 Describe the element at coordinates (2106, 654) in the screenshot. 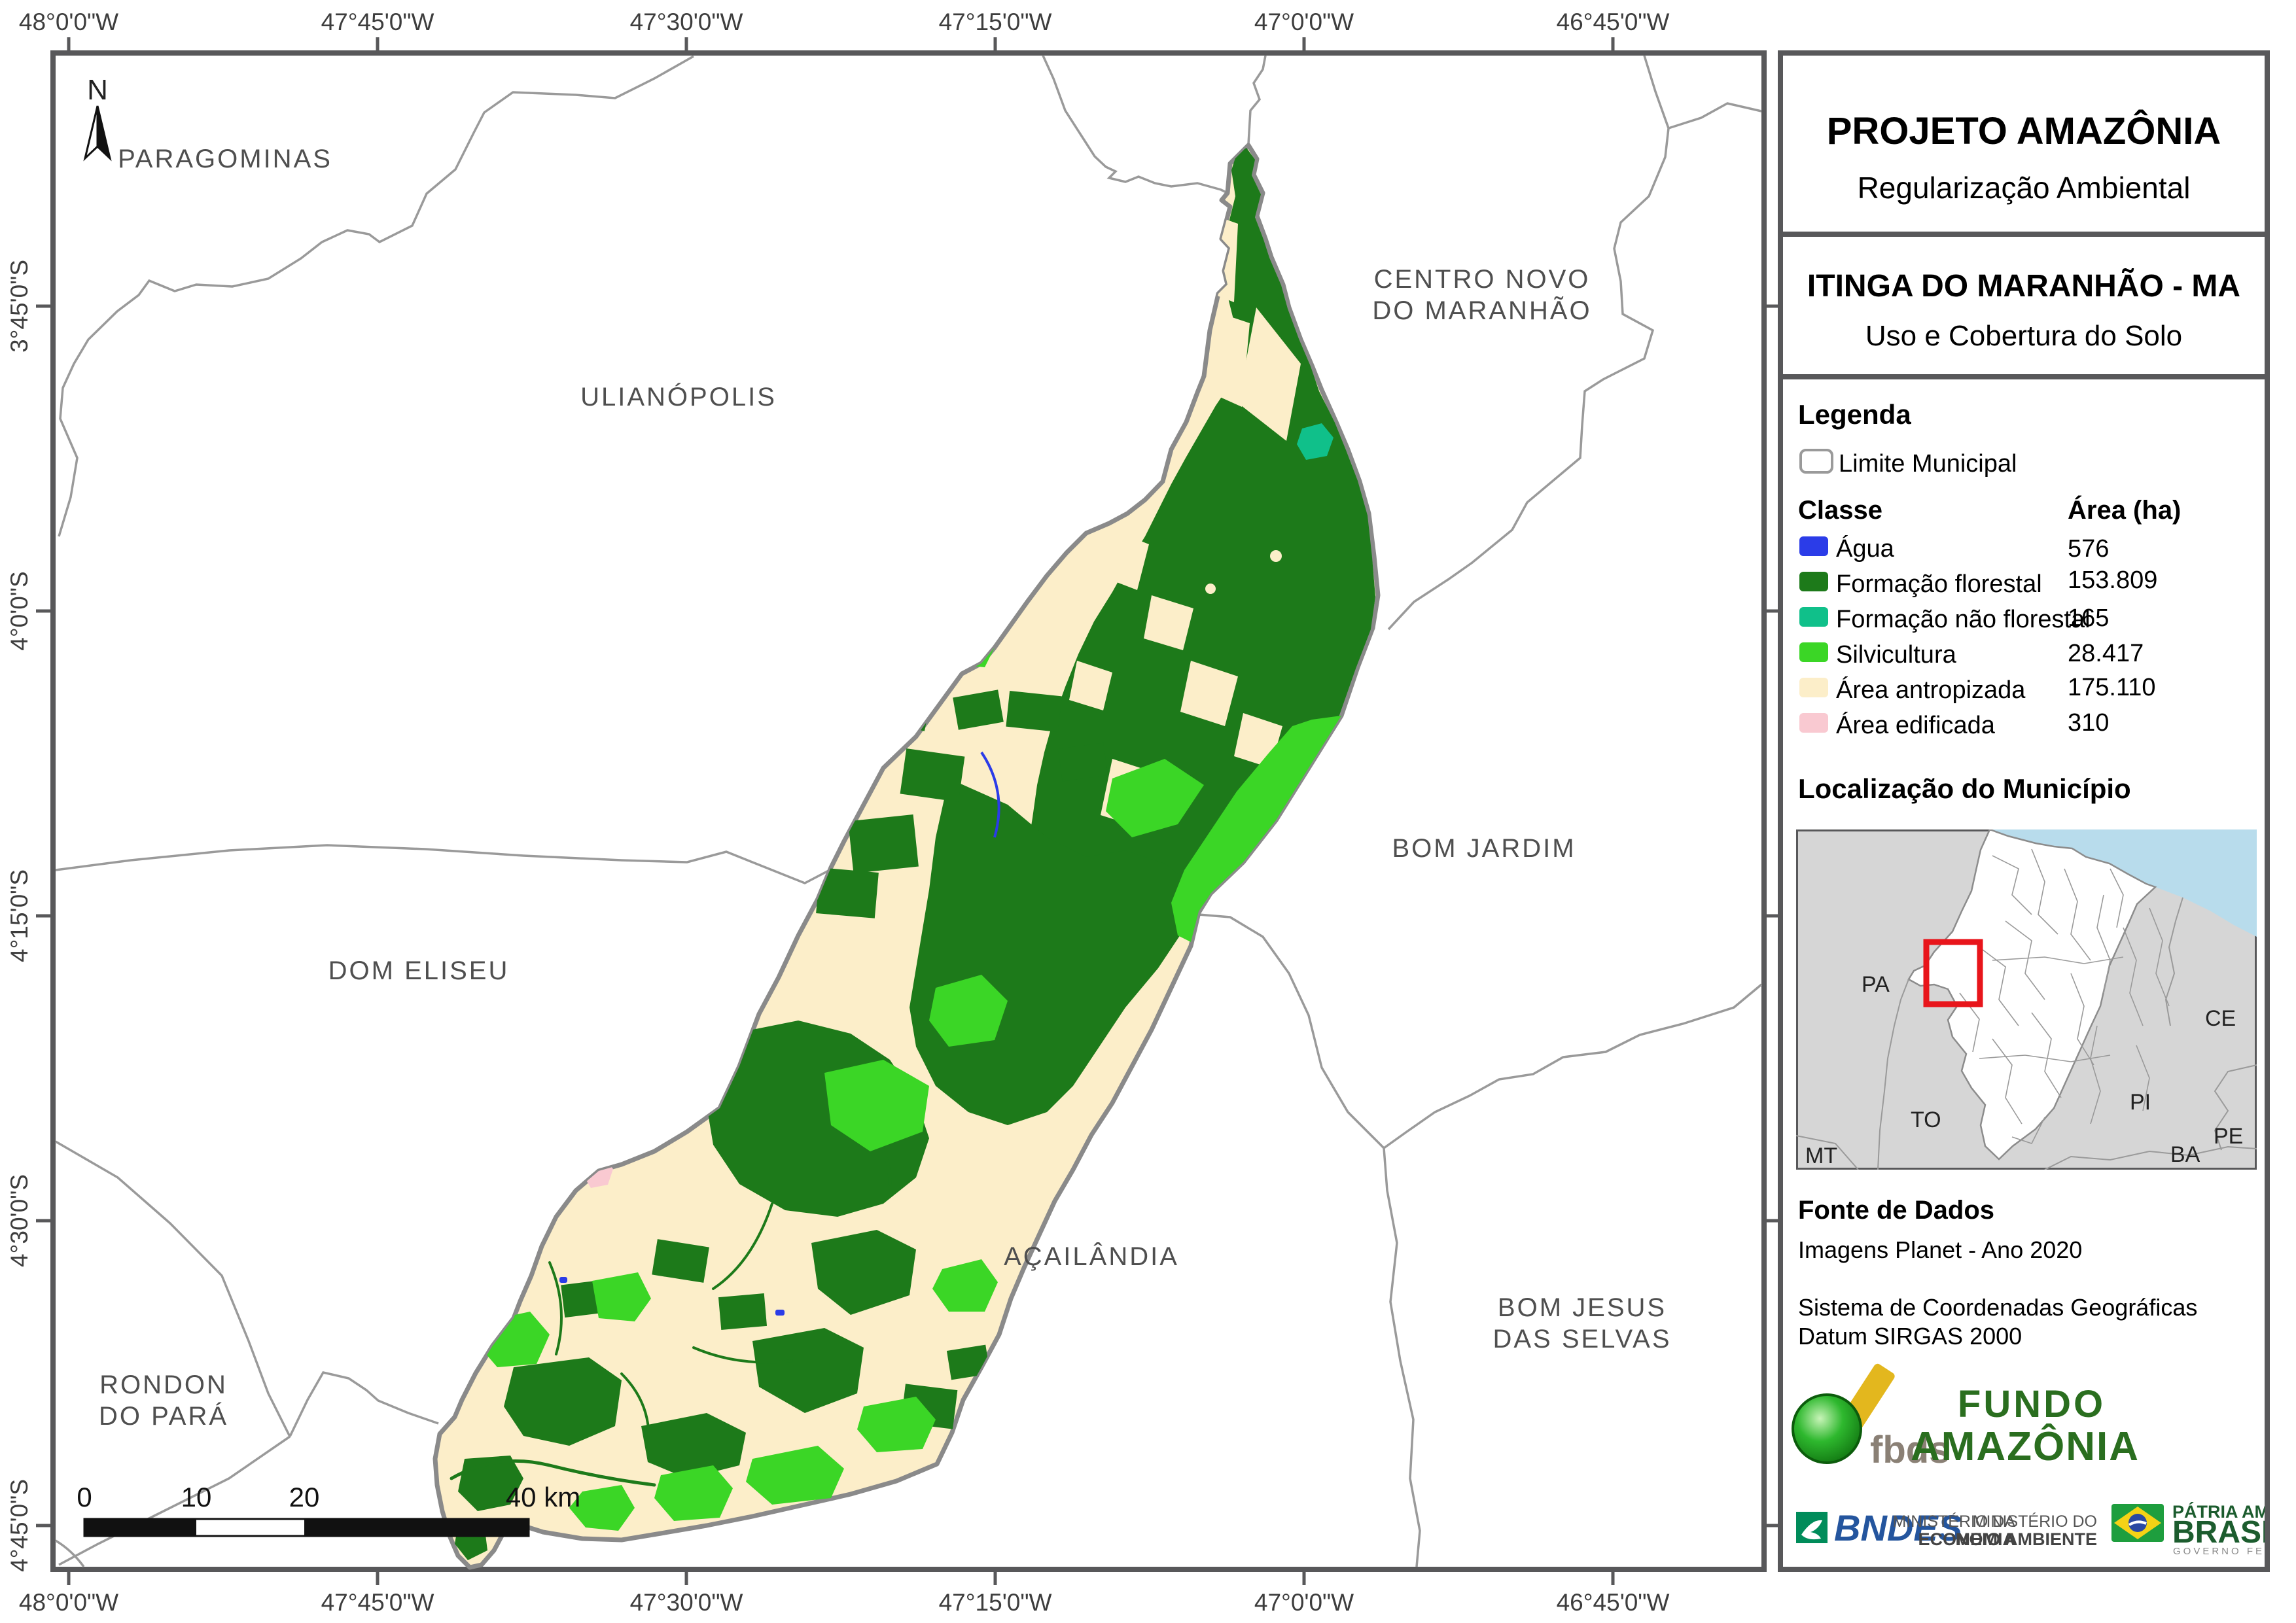

I see `legend-area-silvicultura: 28.417` at that location.